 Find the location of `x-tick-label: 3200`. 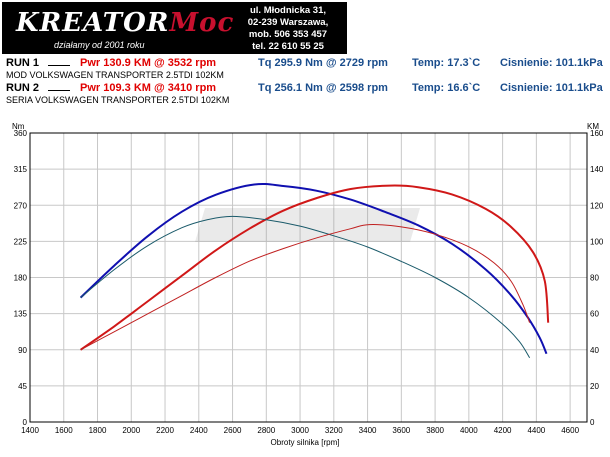

x-tick-label: 3200 is located at coordinates (334, 430).